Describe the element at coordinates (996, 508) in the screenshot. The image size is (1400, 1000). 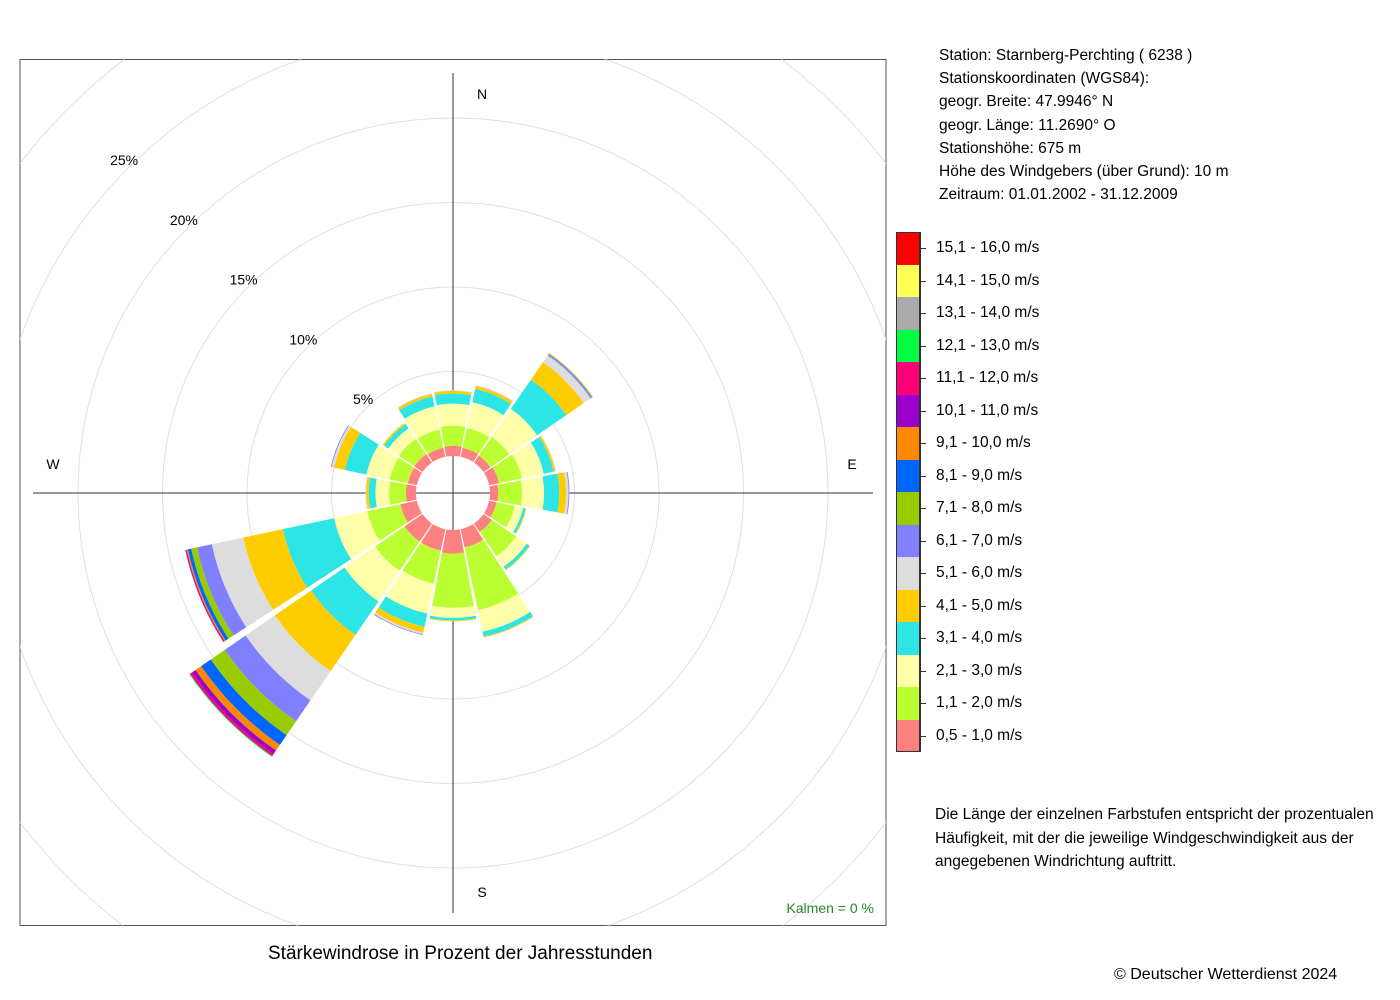
I see `legend-item: 7,1 - 8,0 m/s` at that location.